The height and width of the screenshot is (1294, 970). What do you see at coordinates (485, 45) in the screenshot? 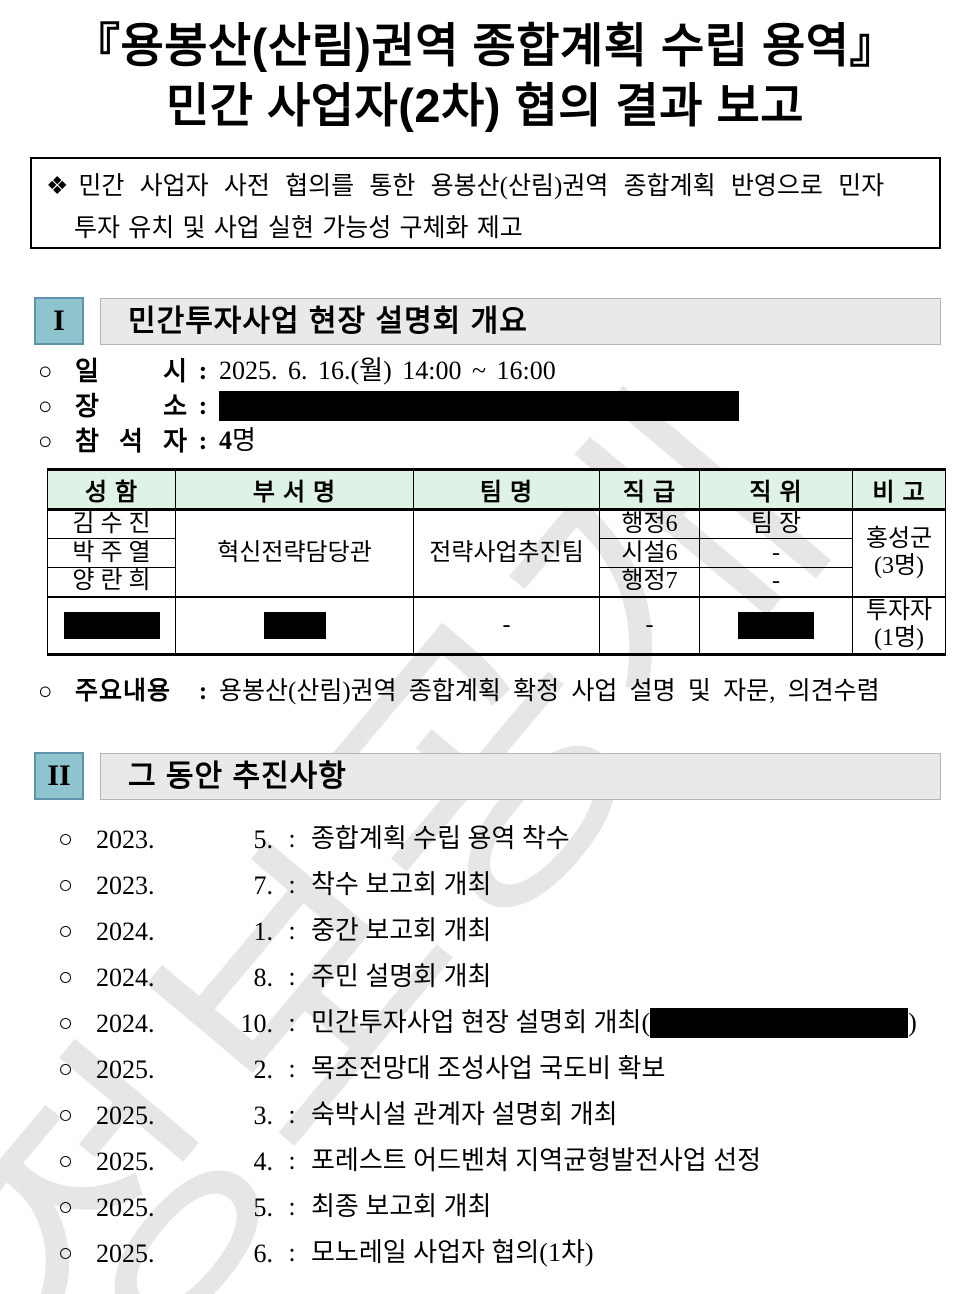
I see `document-title-line1: 『용봉산(산림)권역 종합계획 수립 용역』` at bounding box center [485, 45].